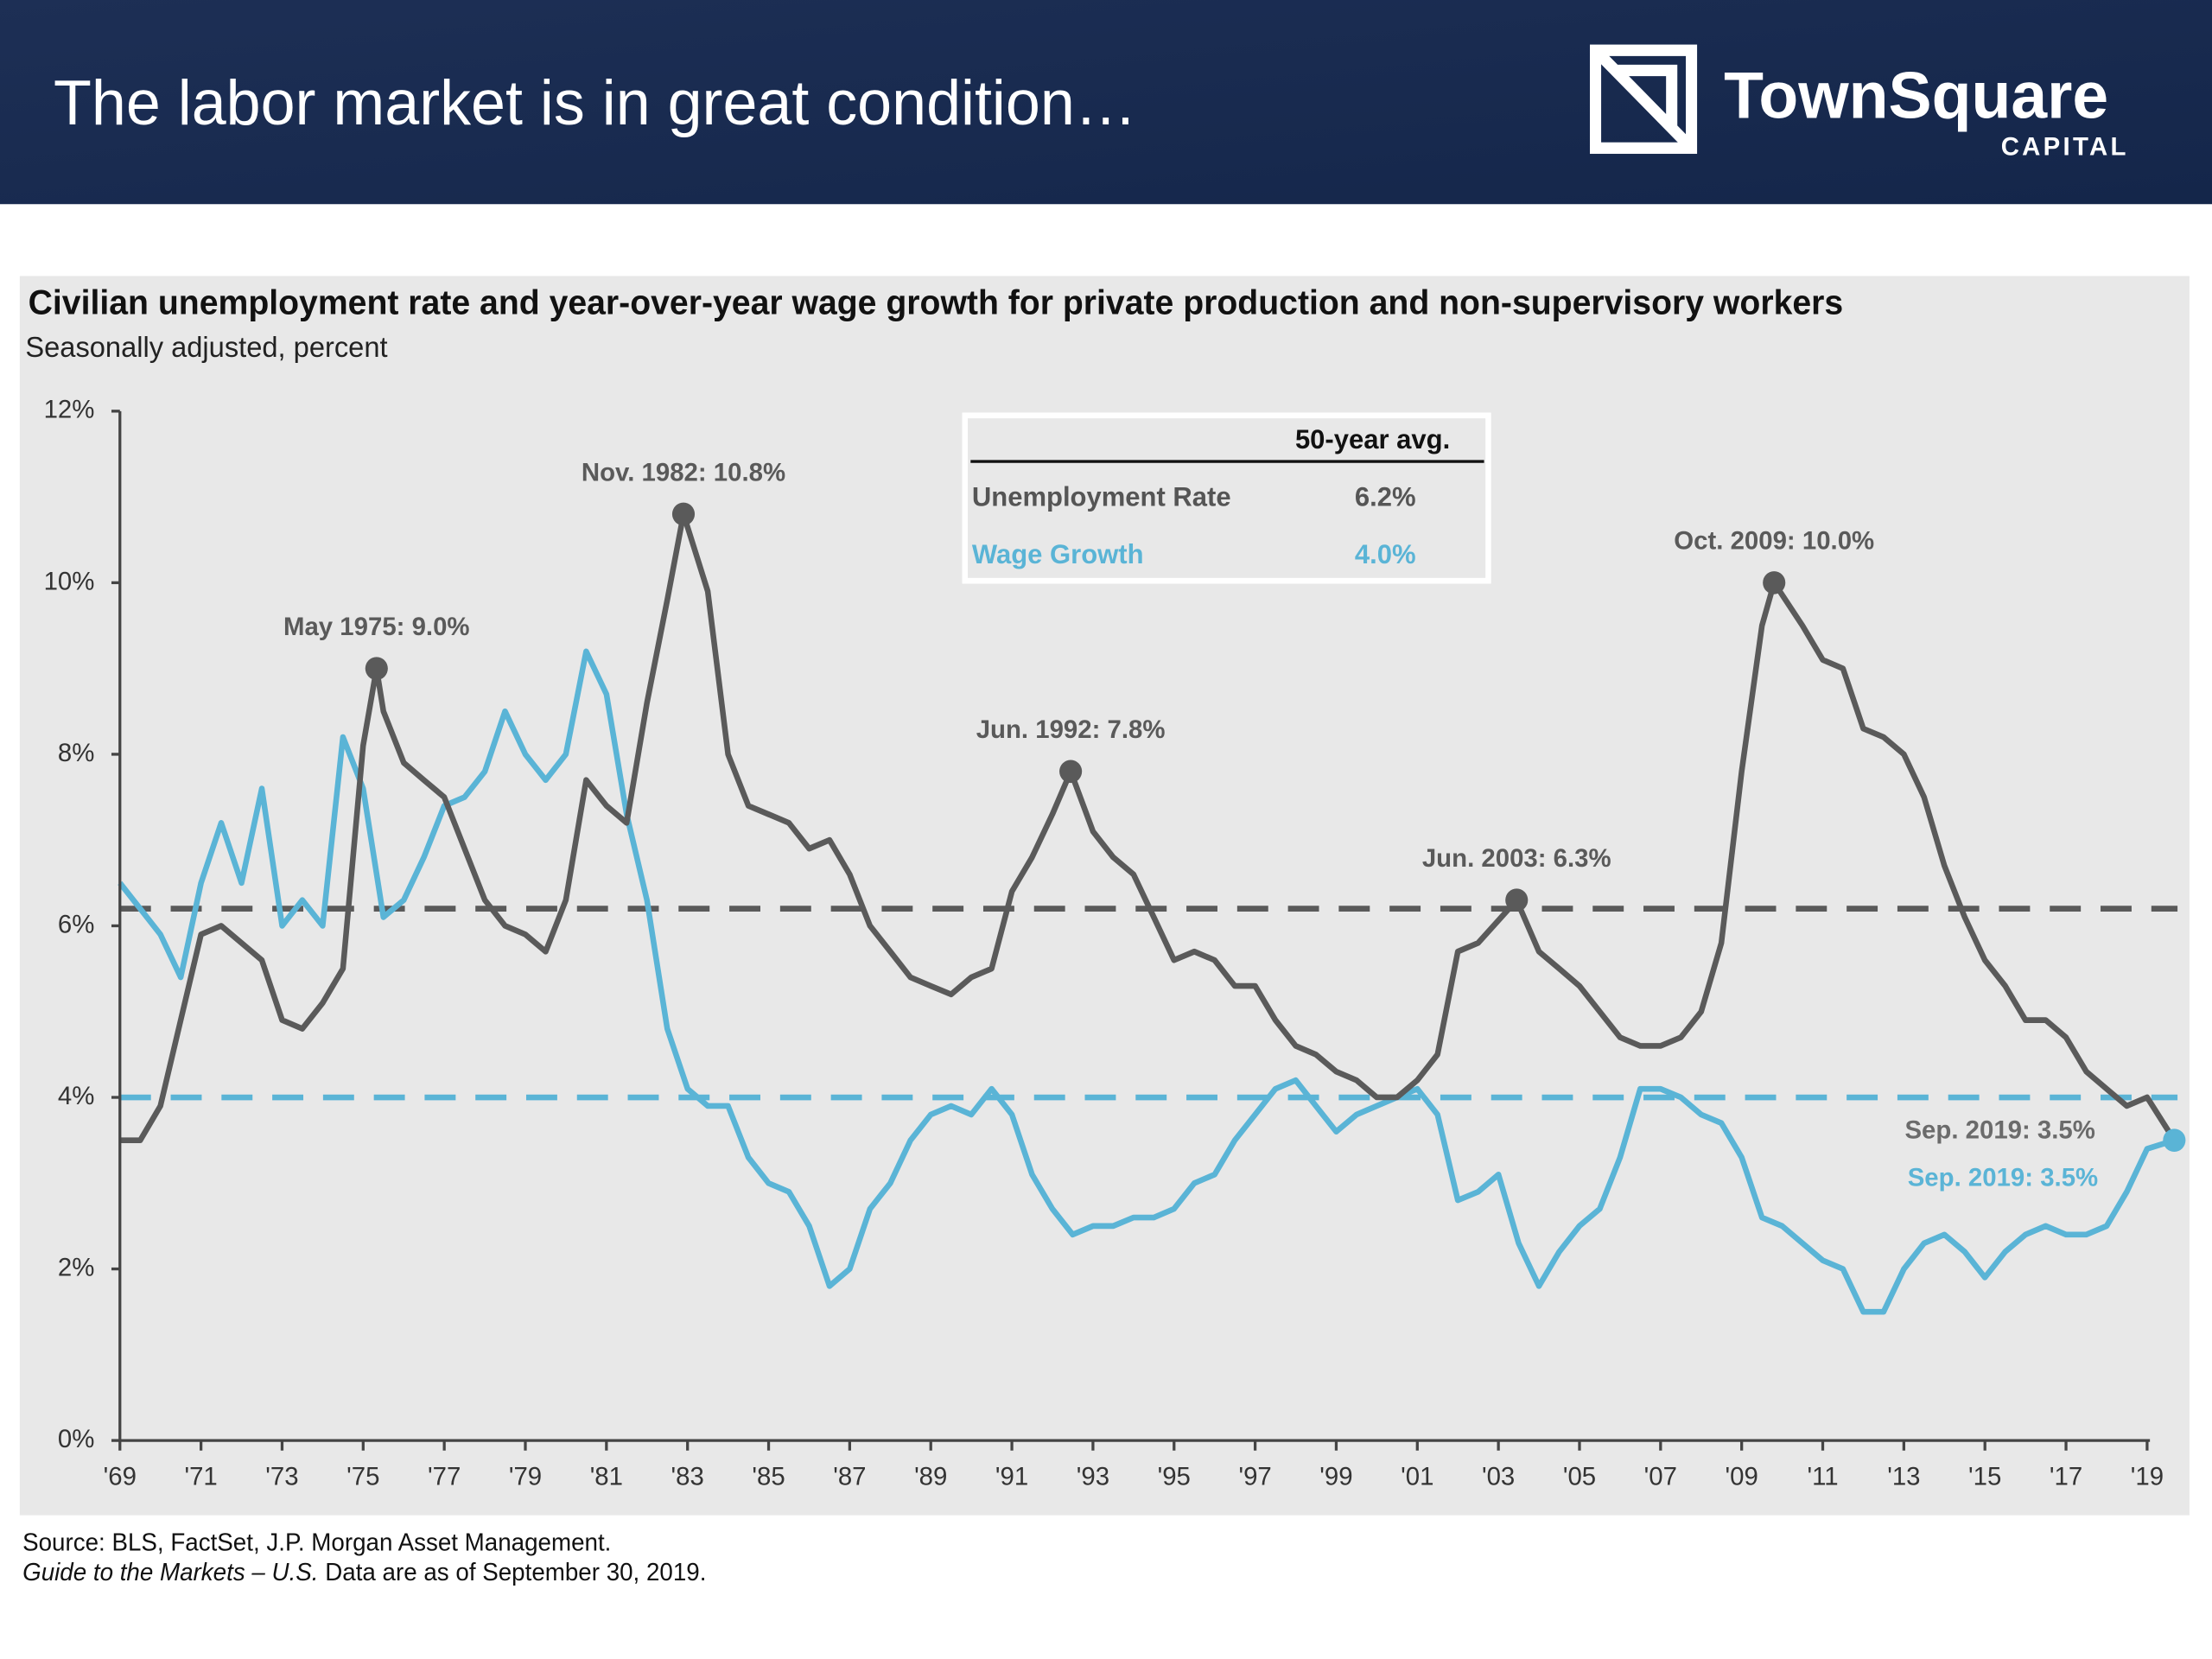  I want to click on x-tick-label: '85, so click(768, 1476).